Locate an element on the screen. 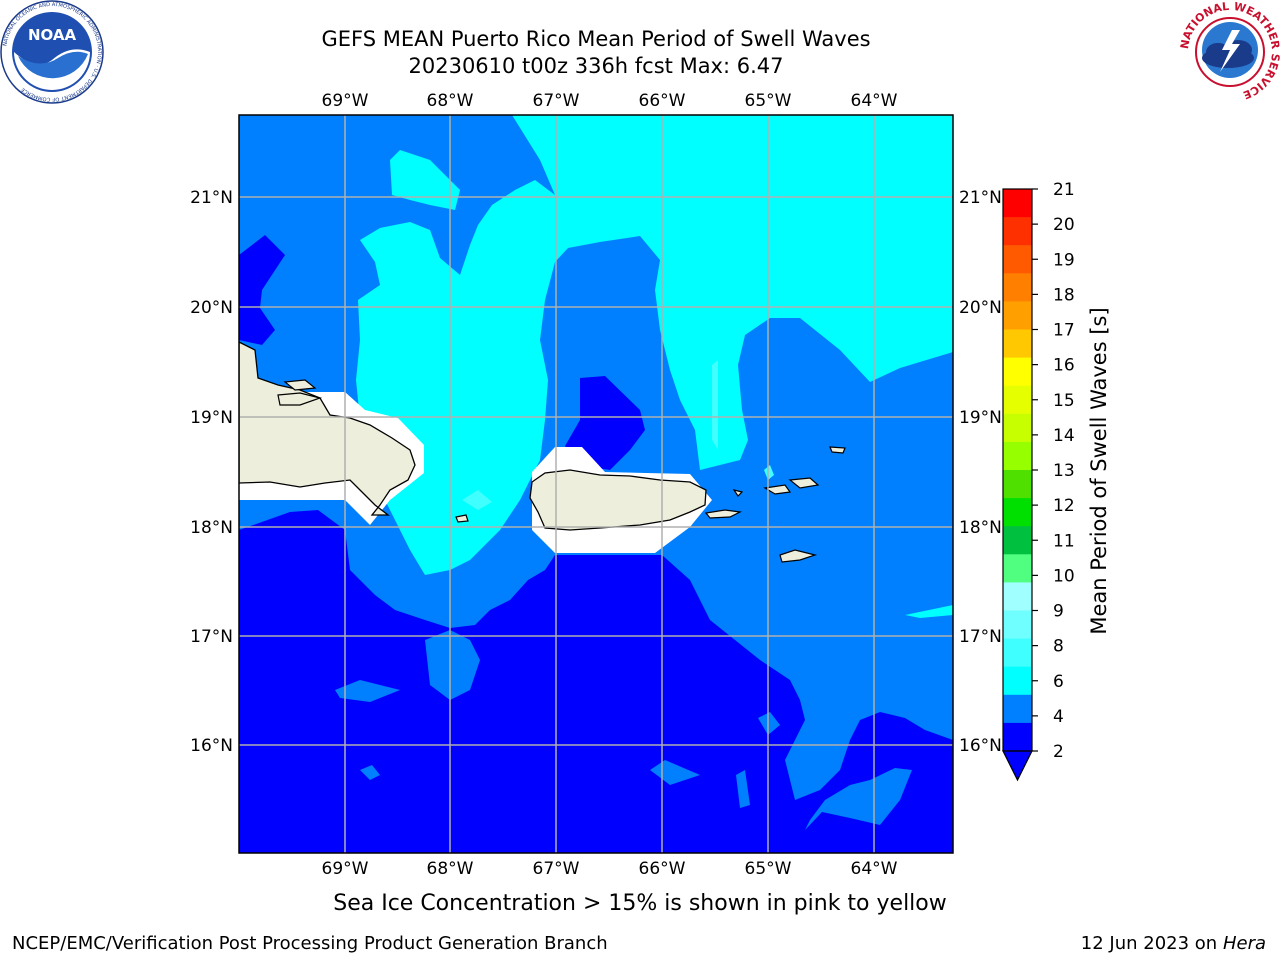 The height and width of the screenshot is (960, 1280). colorbar-tick-label: 21 is located at coordinates (1064, 190).